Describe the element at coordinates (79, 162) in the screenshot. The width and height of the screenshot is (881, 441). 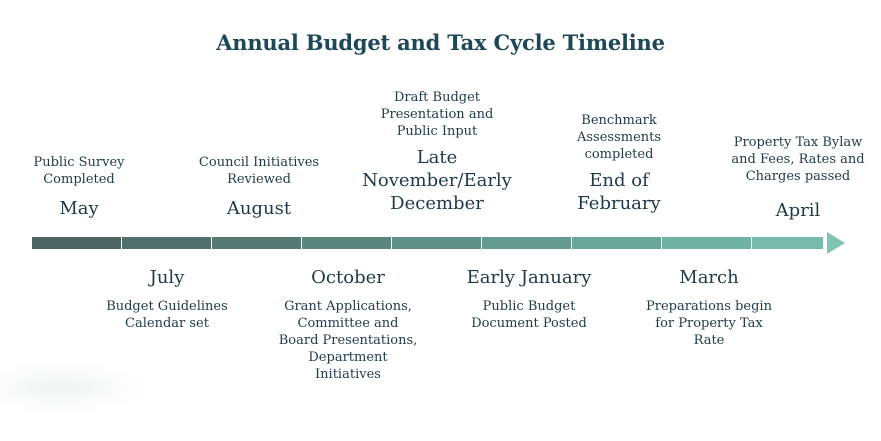
I see `milestone-description: Public Survey` at that location.